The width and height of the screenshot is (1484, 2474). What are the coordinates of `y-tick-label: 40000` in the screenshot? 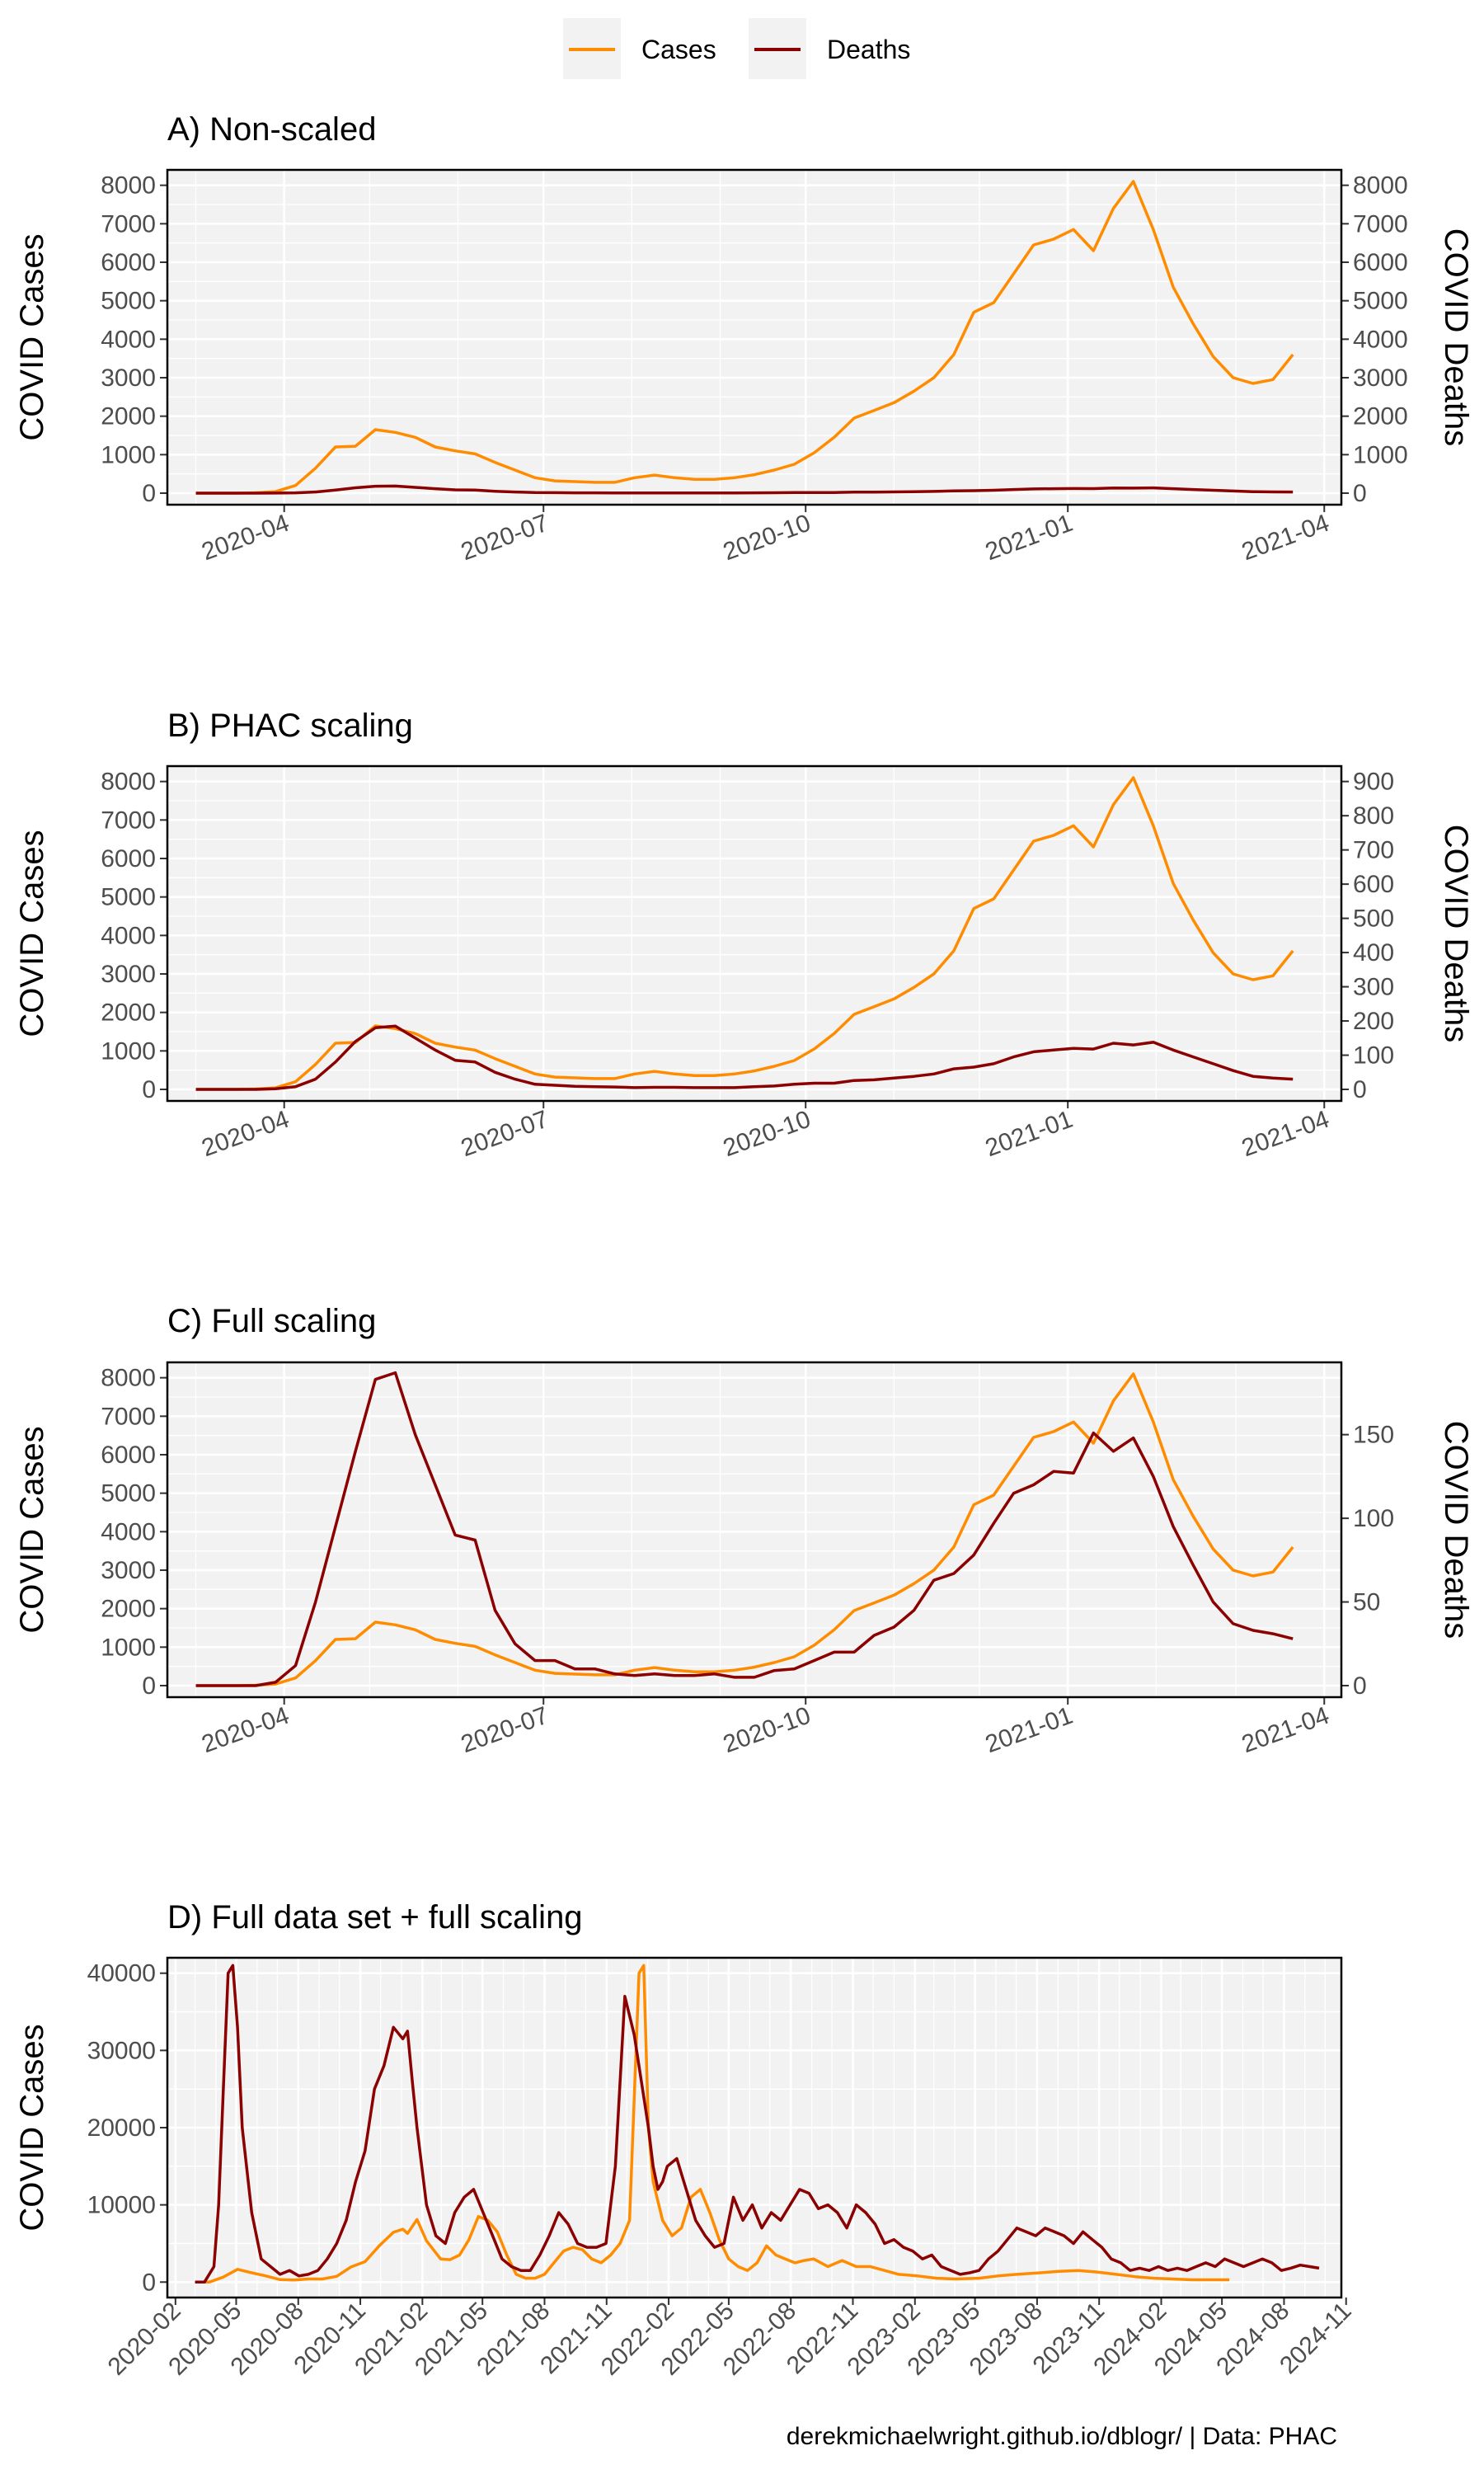 It's located at (121, 1973).